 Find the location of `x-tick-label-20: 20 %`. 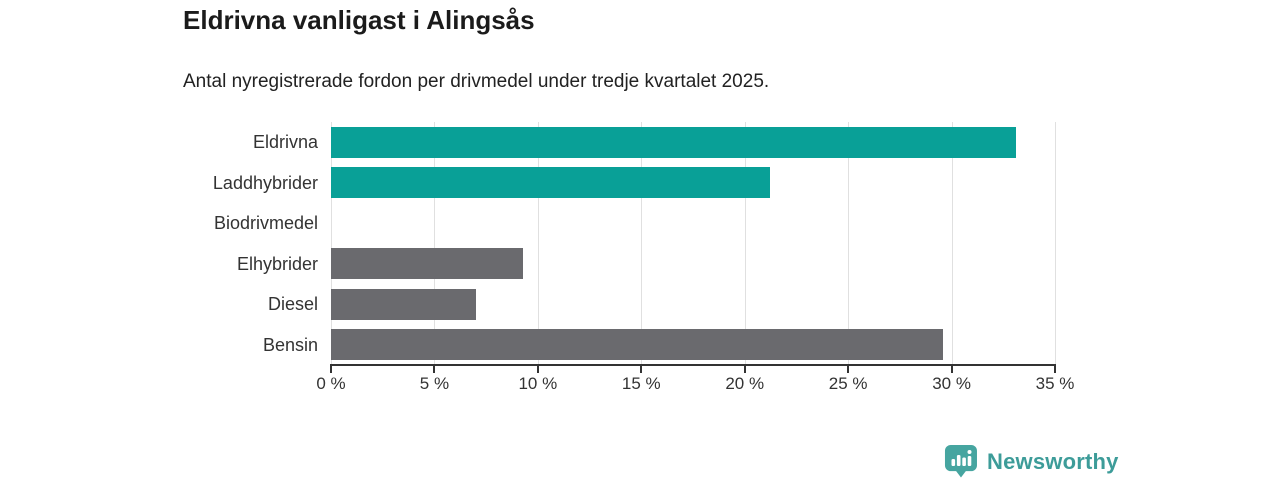

x-tick-label-20: 20 % is located at coordinates (745, 383).